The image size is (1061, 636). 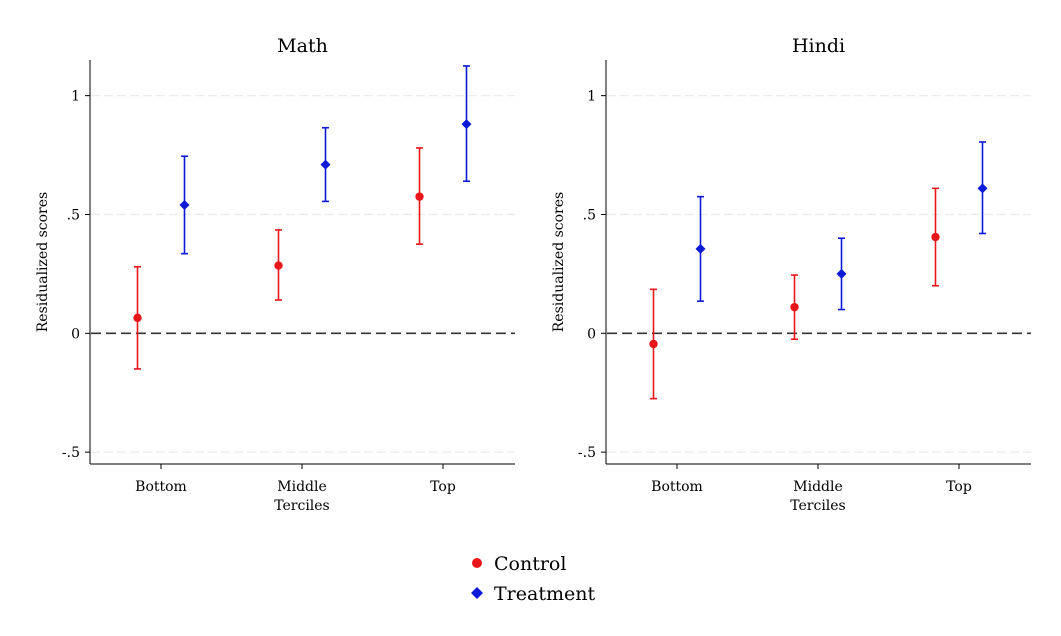 What do you see at coordinates (443, 487) in the screenshot?
I see `panel-math-xtick-label: Top` at bounding box center [443, 487].